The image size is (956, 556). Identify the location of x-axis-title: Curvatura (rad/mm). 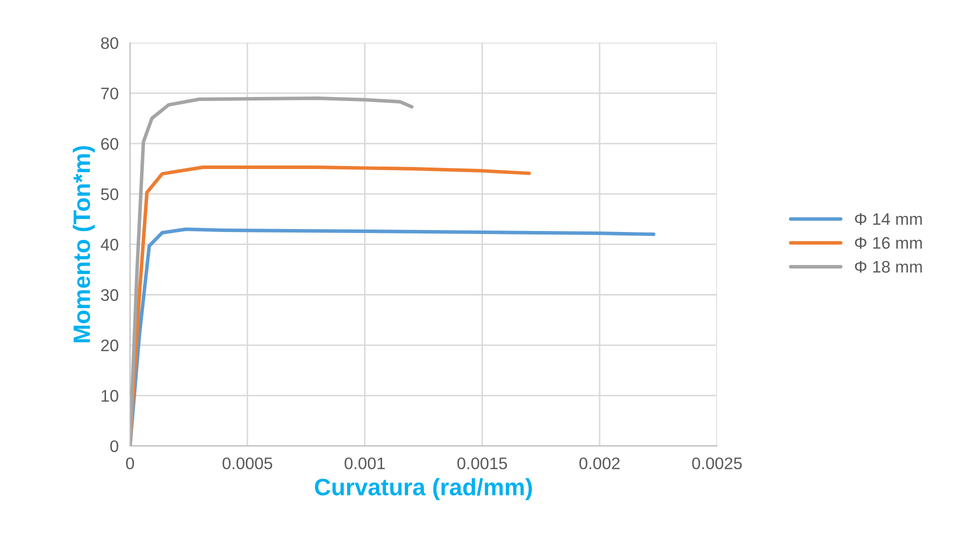
(423, 489).